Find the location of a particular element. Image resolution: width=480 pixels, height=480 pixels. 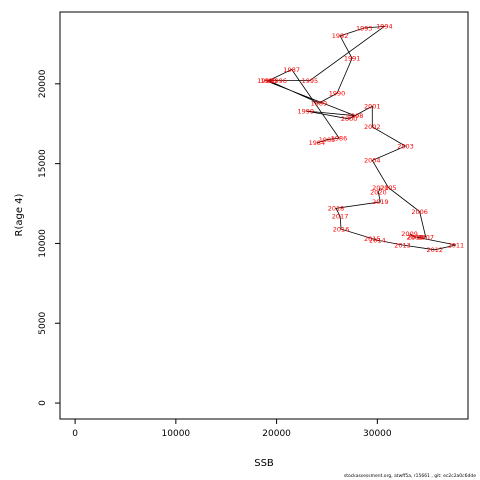

year-point-label: 2006 is located at coordinates (419, 212).